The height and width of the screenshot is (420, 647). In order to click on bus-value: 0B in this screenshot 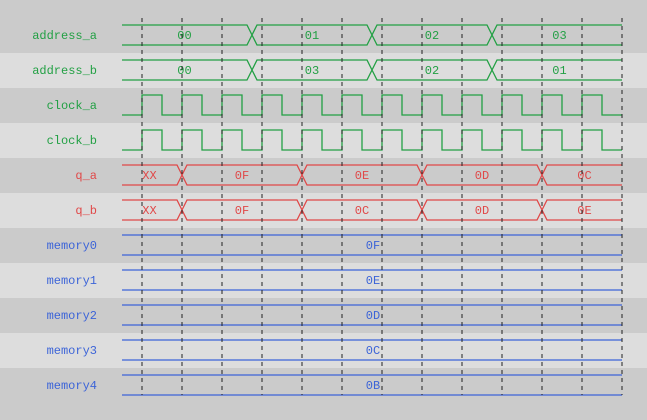, I will do `click(373, 386)`.